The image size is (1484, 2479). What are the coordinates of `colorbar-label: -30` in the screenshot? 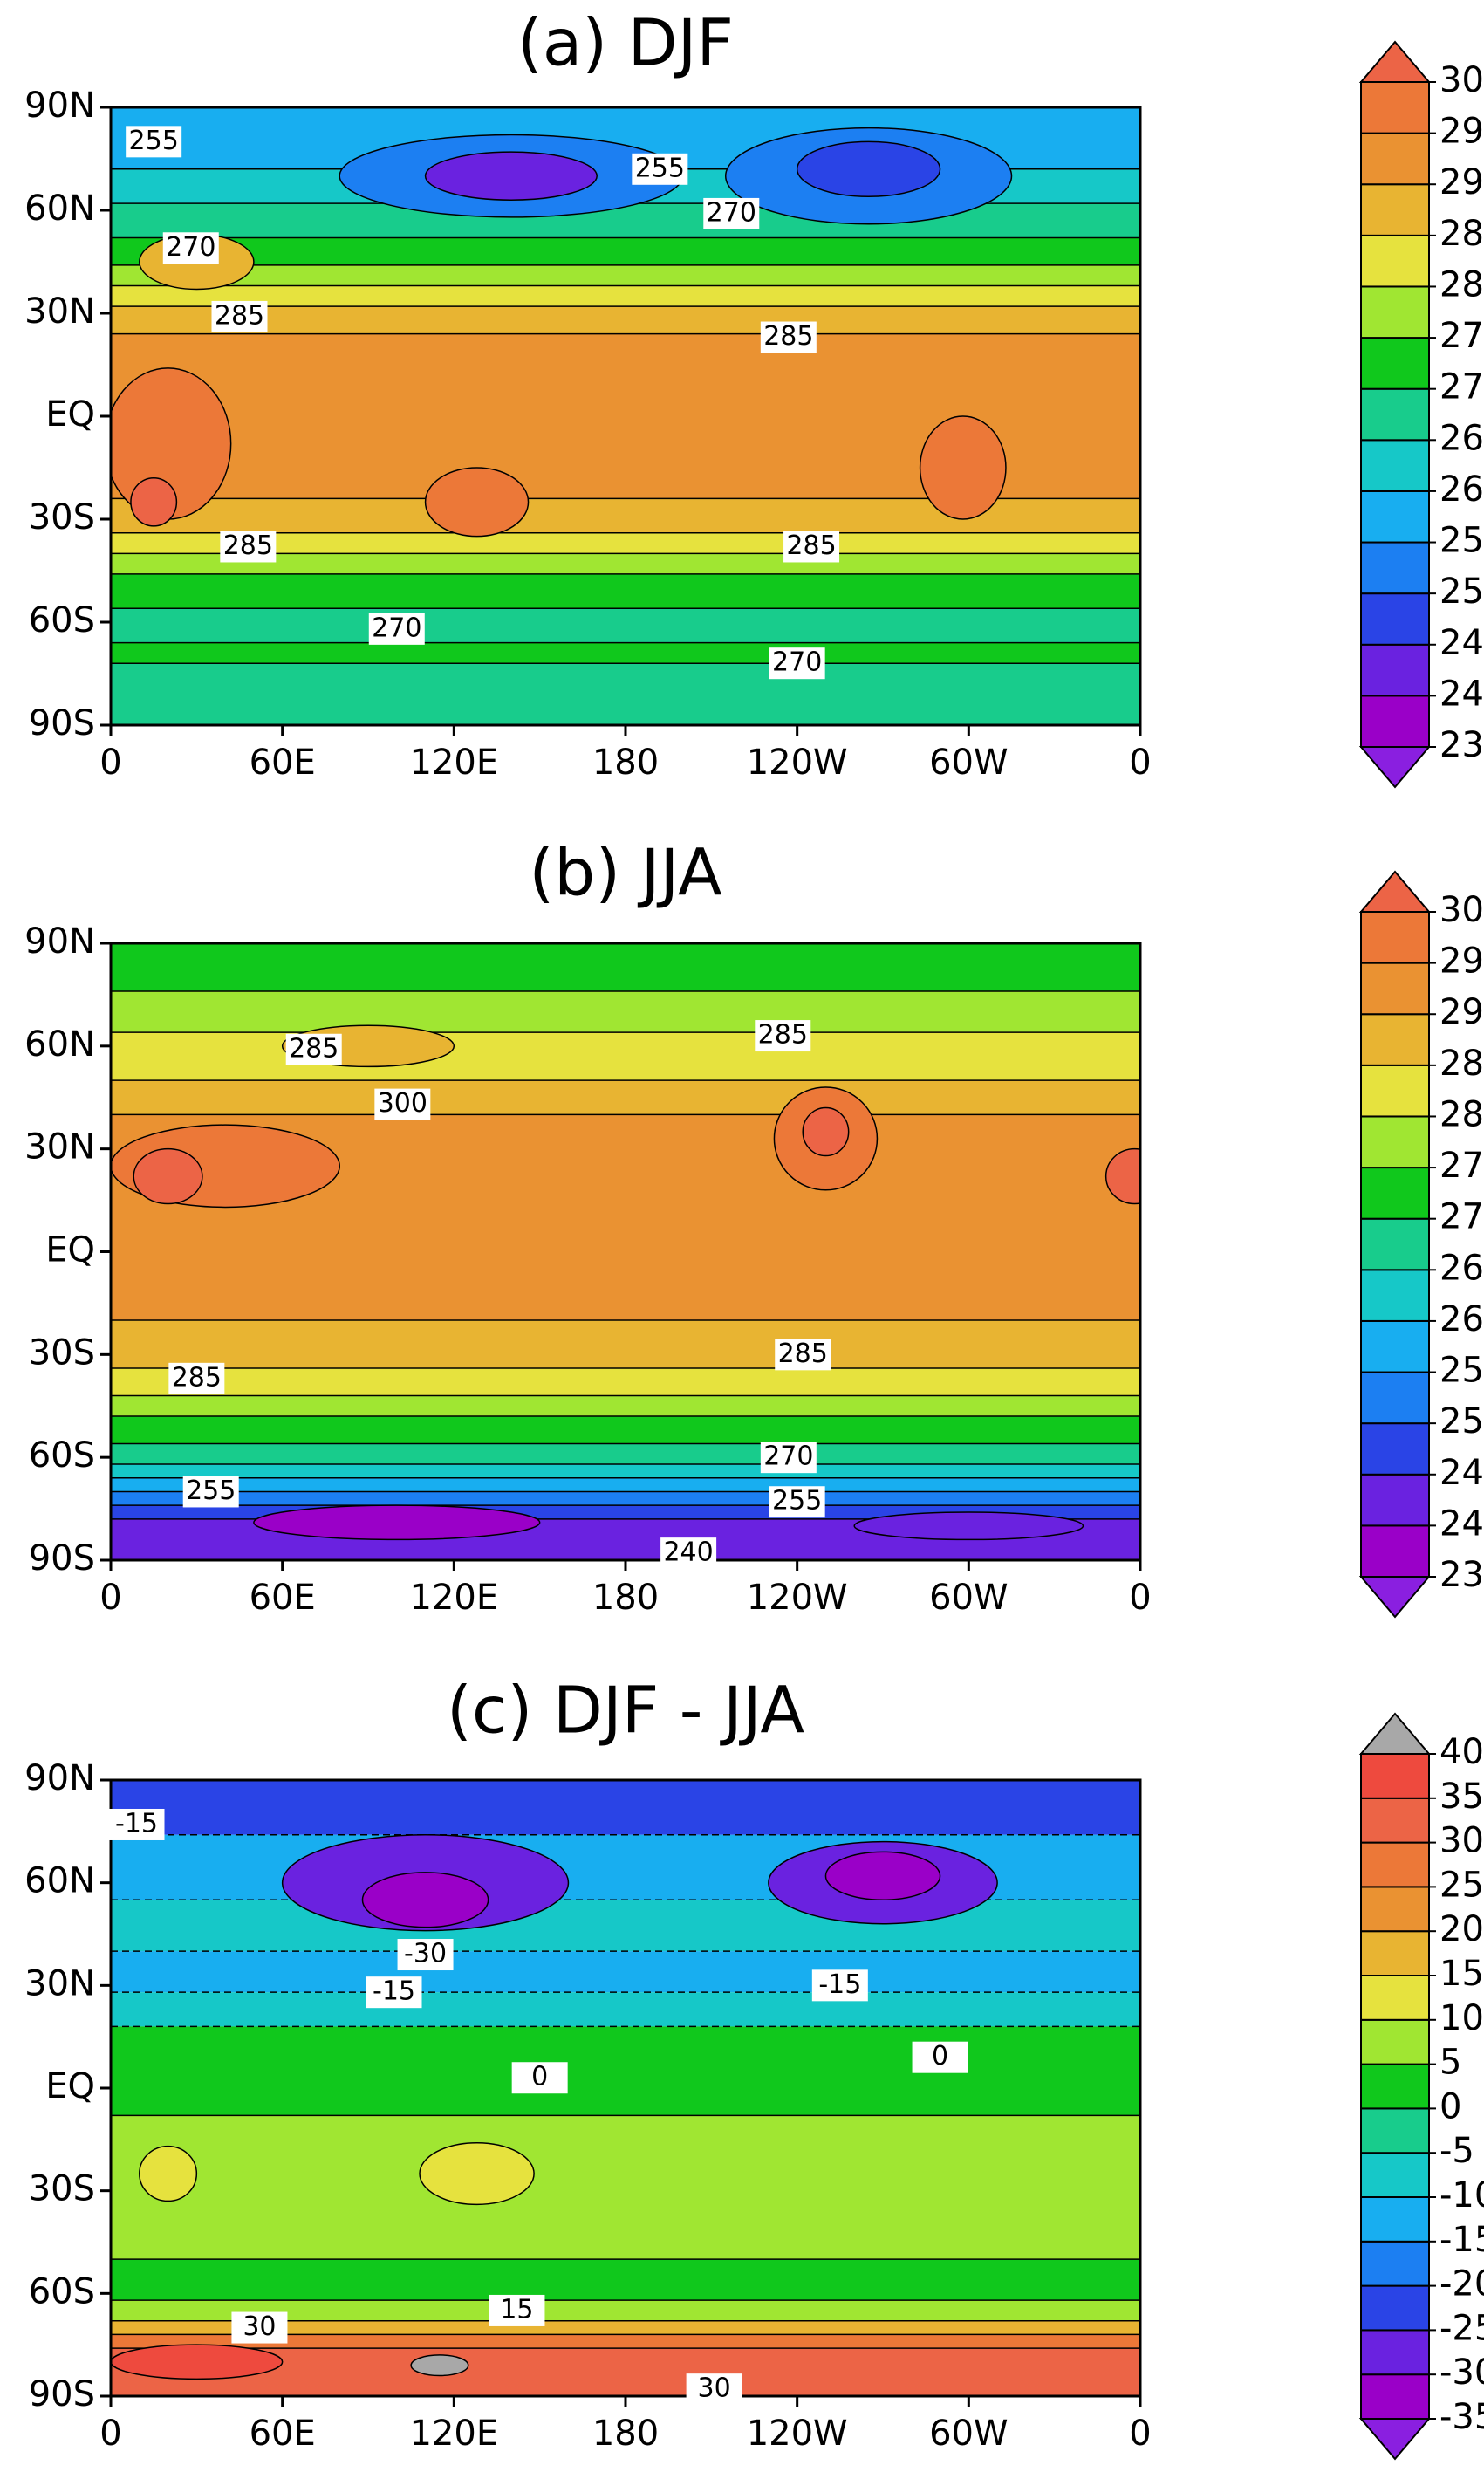 It's located at (1462, 2372).